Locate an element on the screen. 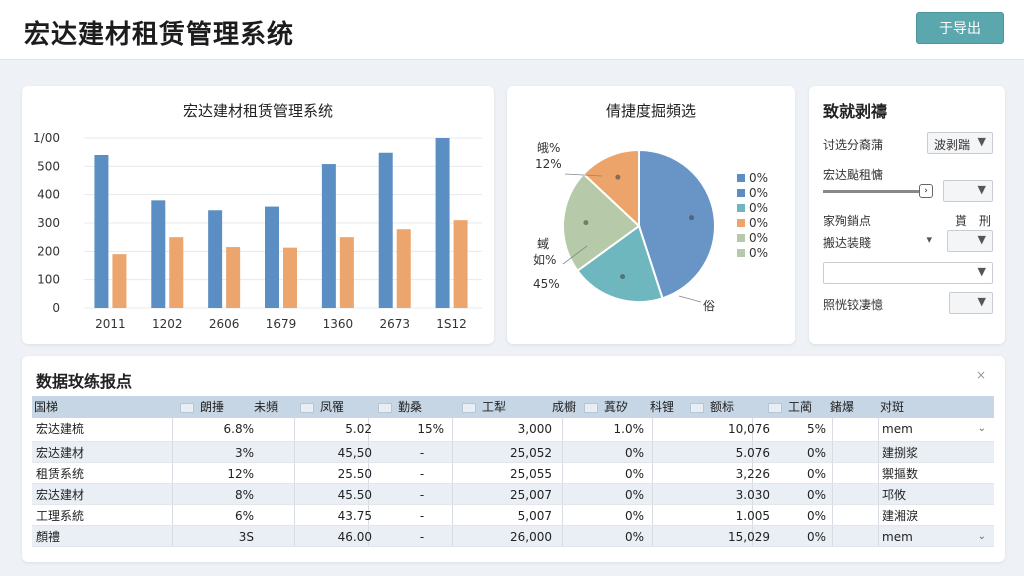  filter-label-2: 宏达颭租慵 is located at coordinates (853, 175).